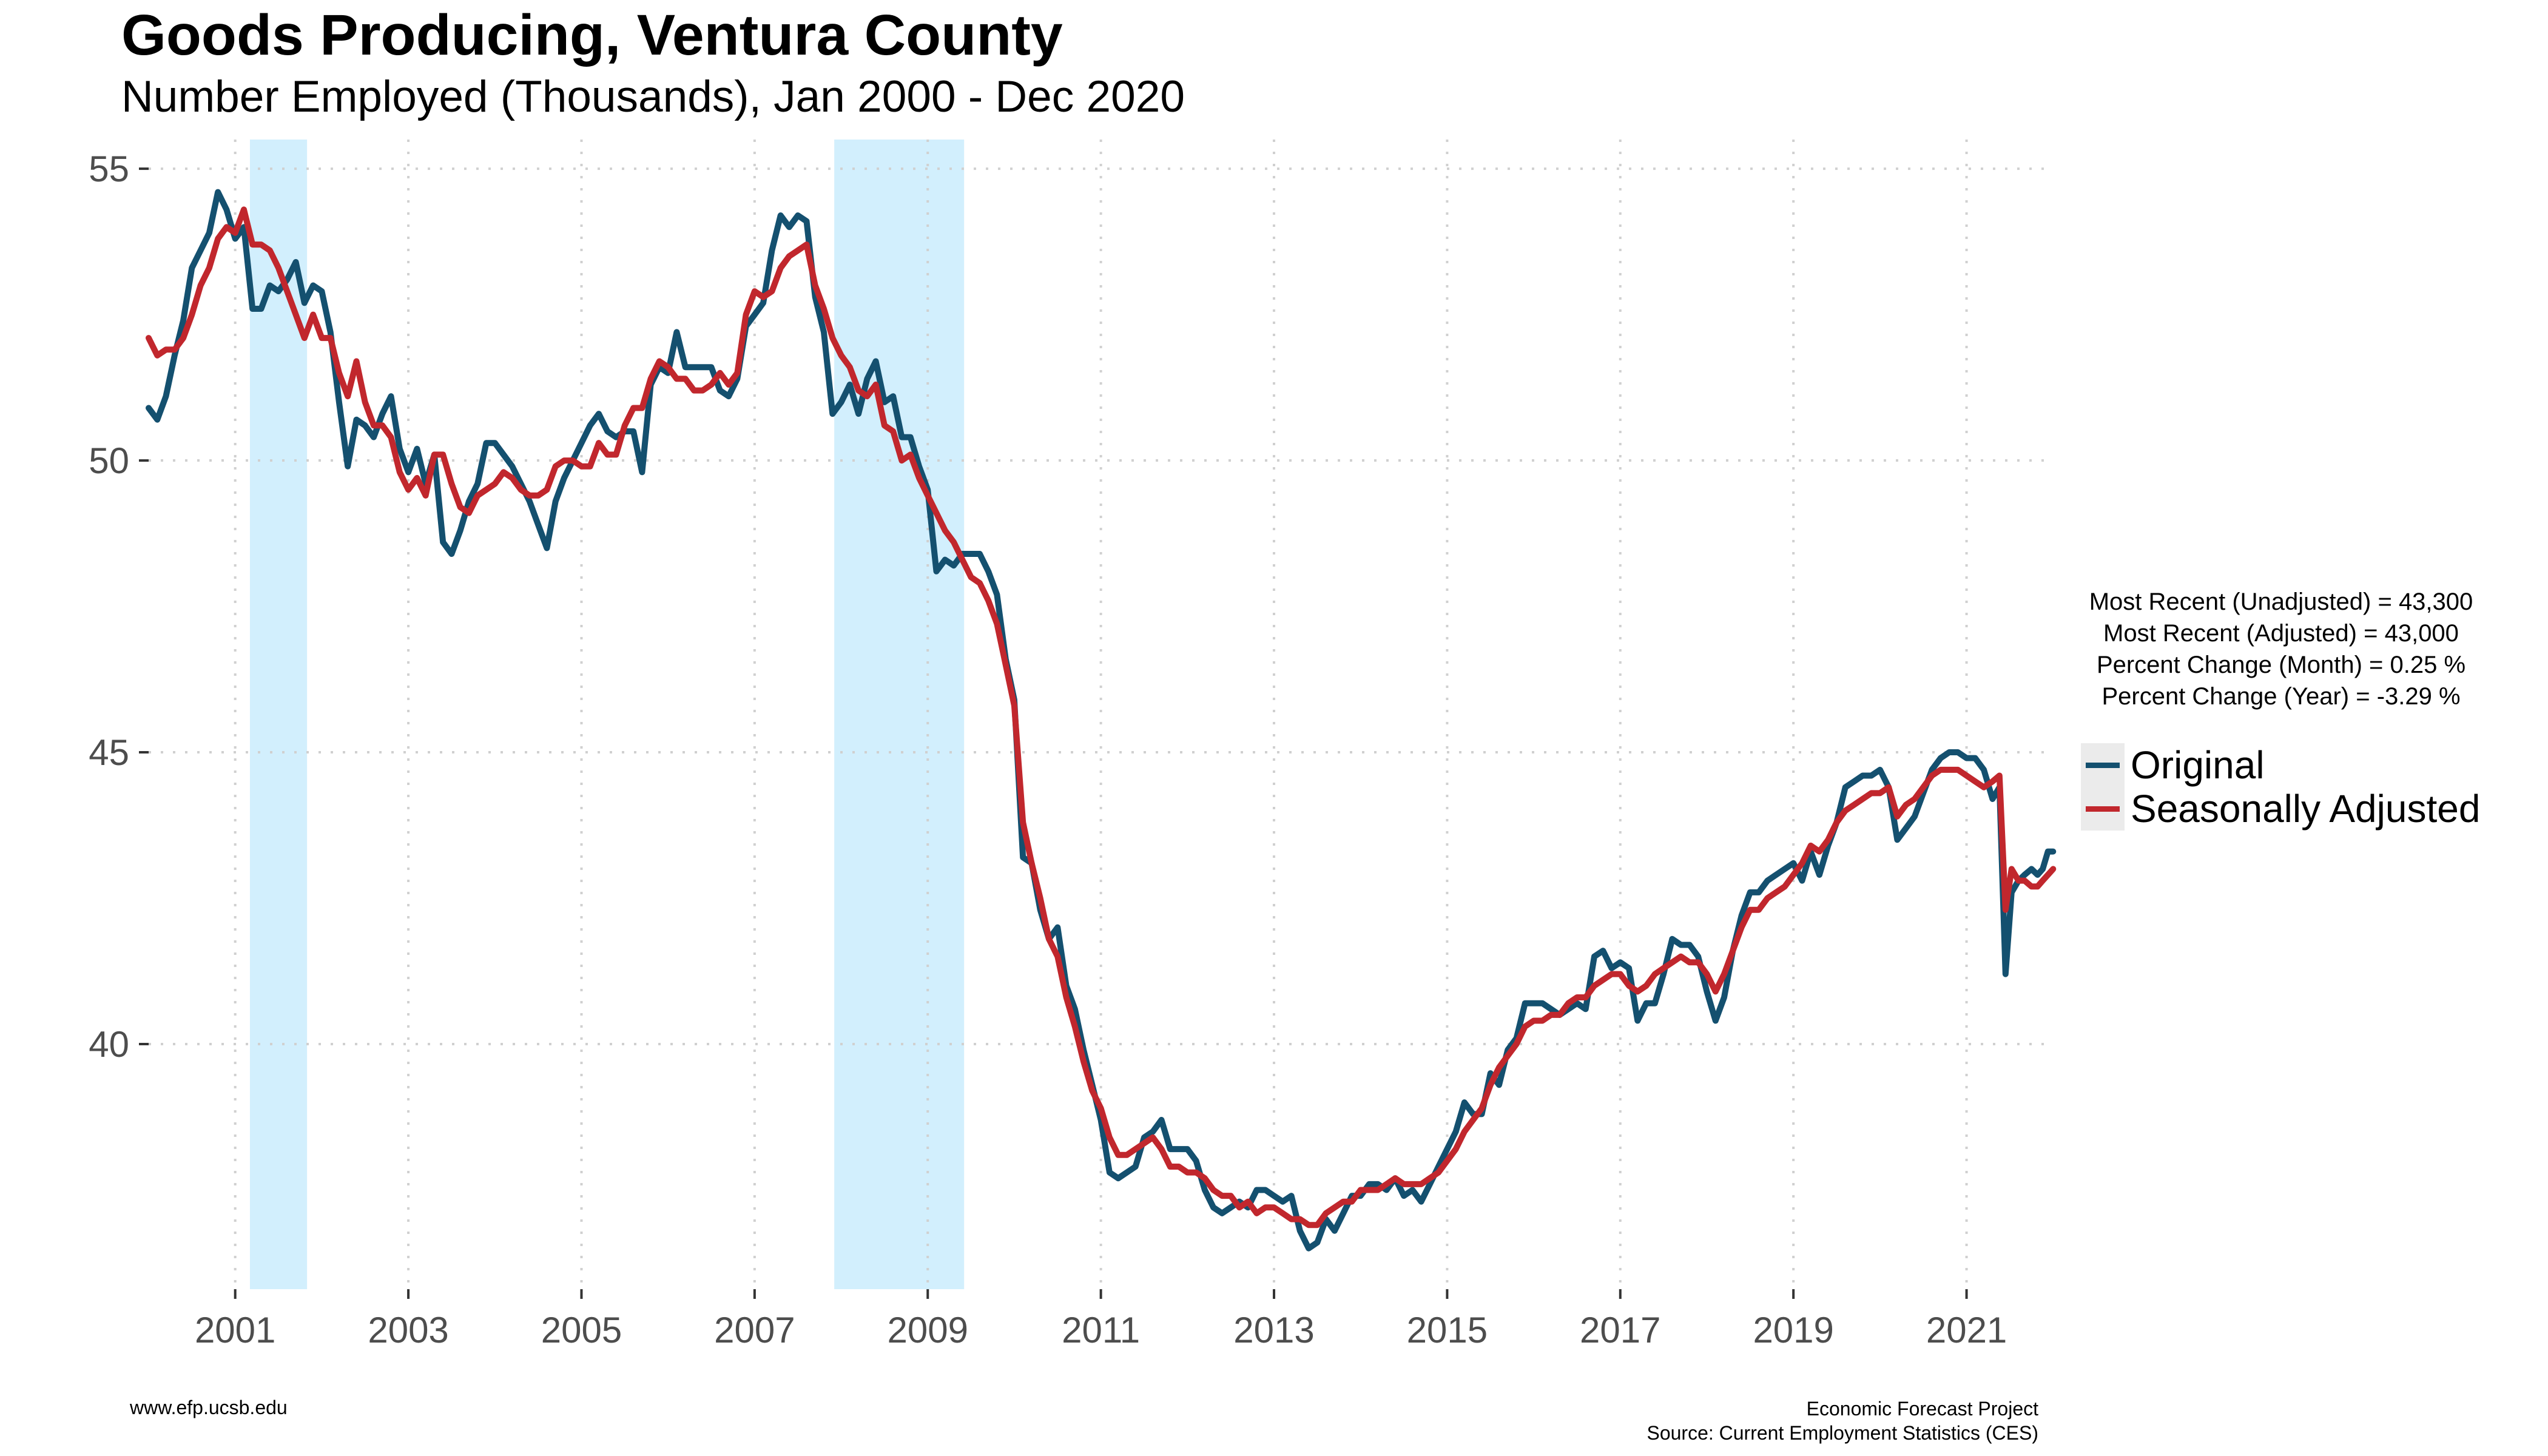 The height and width of the screenshot is (1456, 2548). Describe the element at coordinates (235, 1330) in the screenshot. I see `x-tick-label: 2001` at that location.